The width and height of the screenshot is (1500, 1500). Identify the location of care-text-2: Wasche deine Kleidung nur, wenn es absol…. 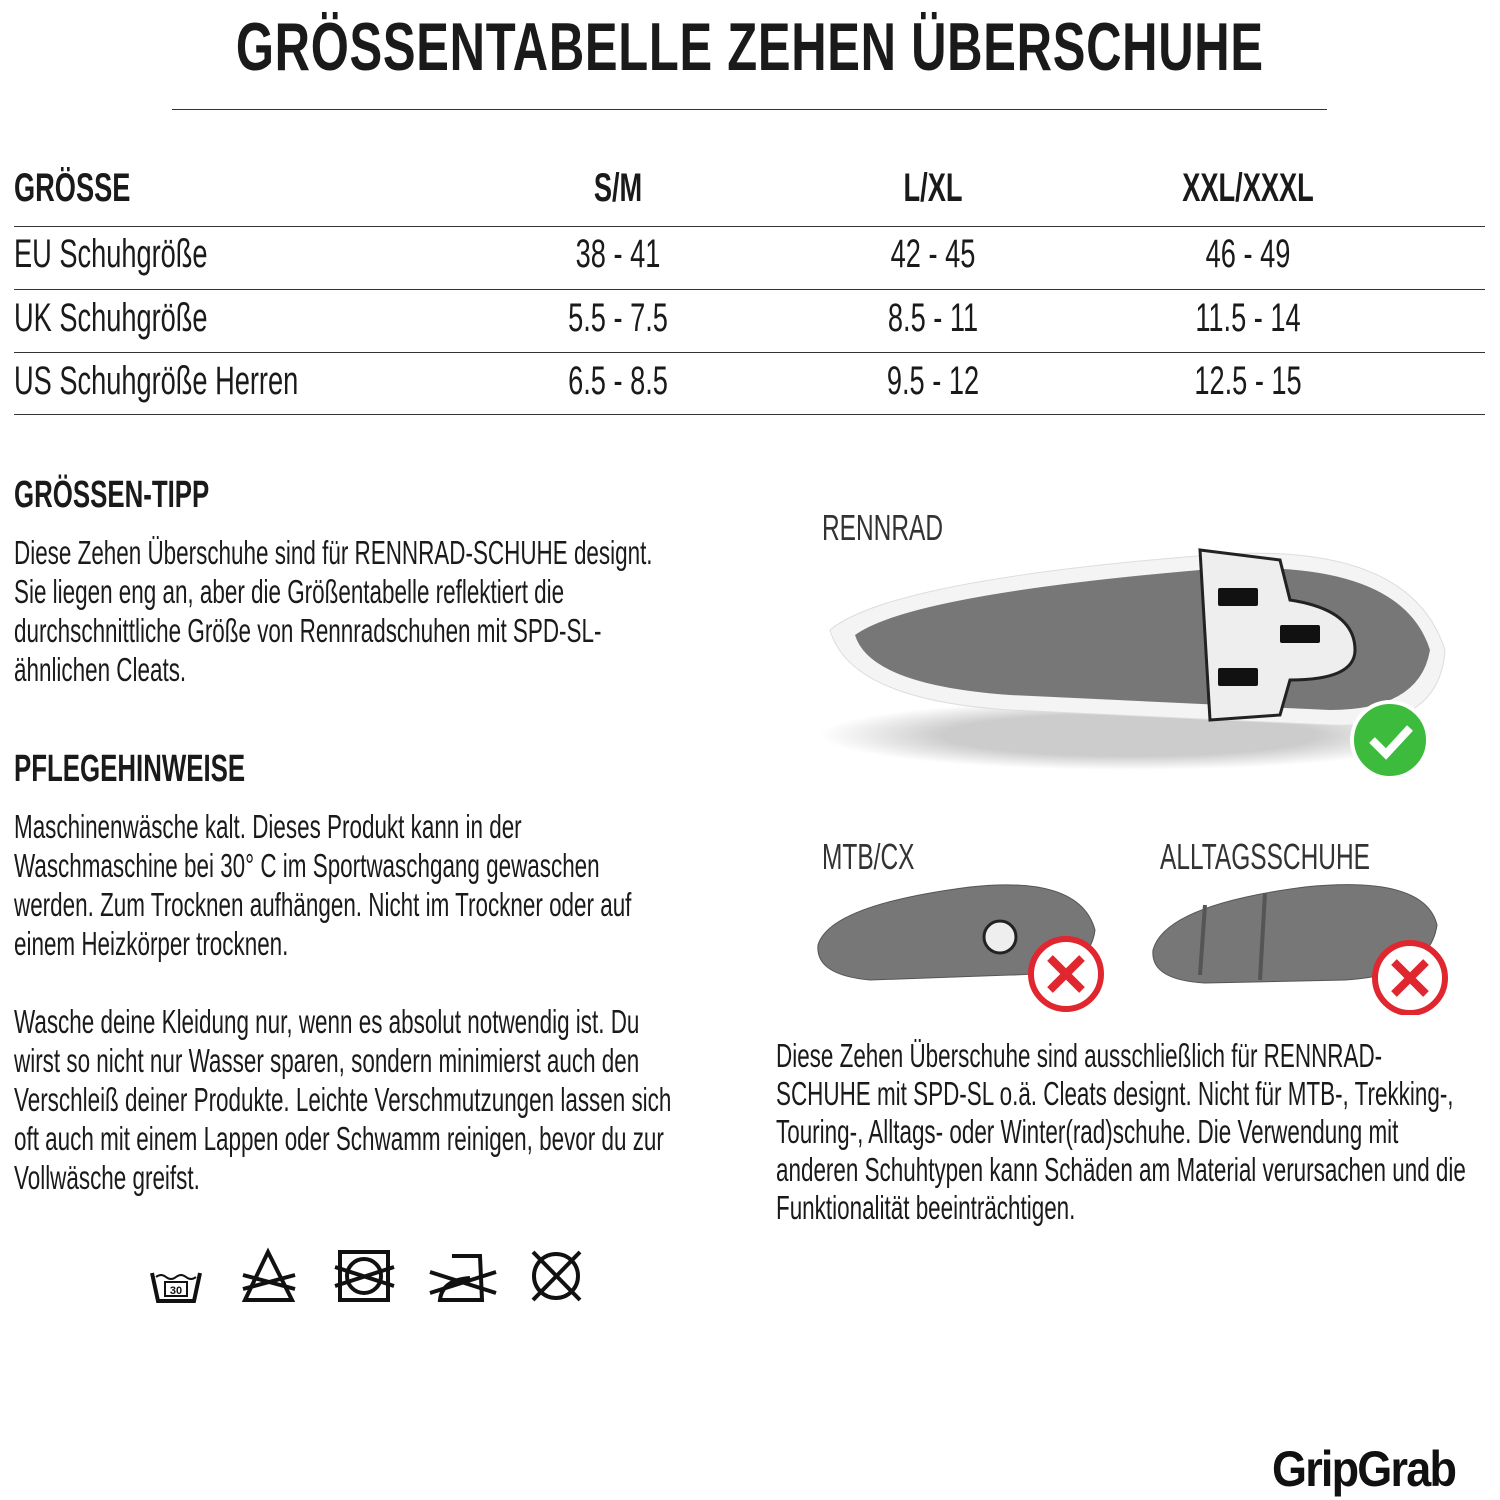
(343, 1099).